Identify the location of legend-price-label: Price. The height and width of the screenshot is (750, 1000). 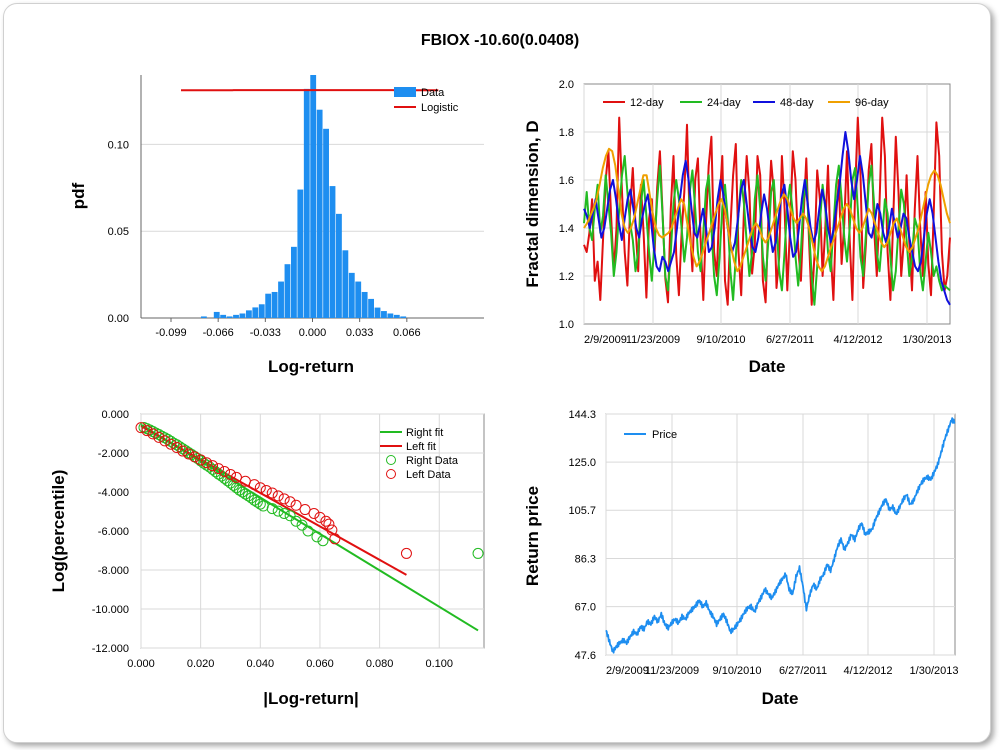
(664, 435).